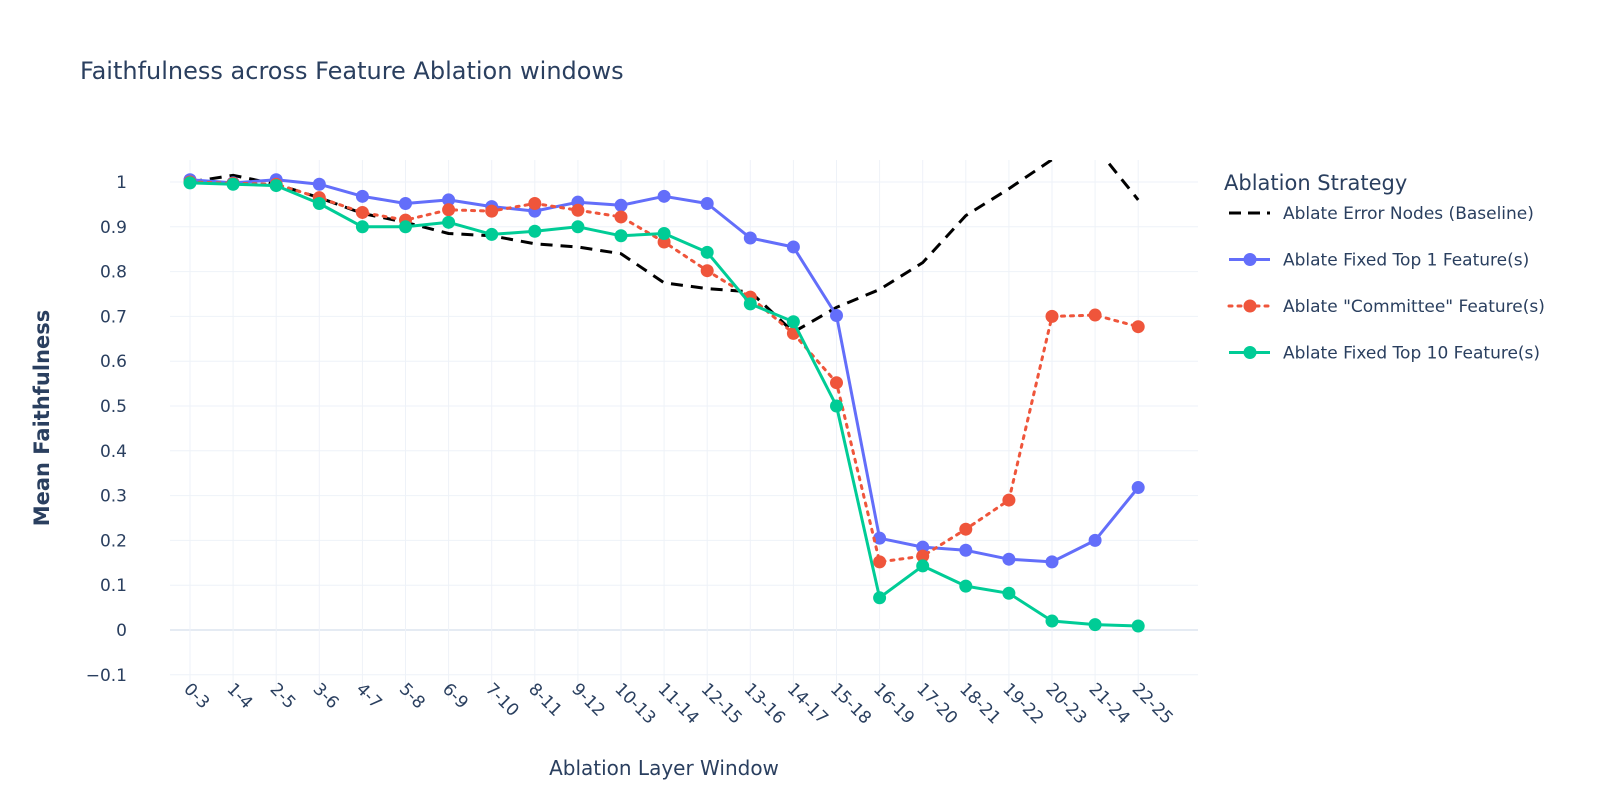 This screenshot has height=800, width=1600. I want to click on y-tick-label: 0.5, so click(113, 407).